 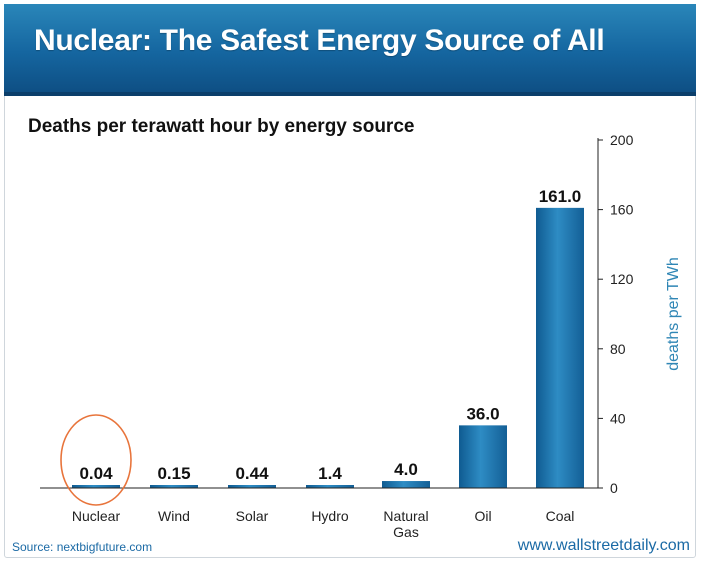 What do you see at coordinates (406, 469) in the screenshot?
I see `data-label: 4.0` at bounding box center [406, 469].